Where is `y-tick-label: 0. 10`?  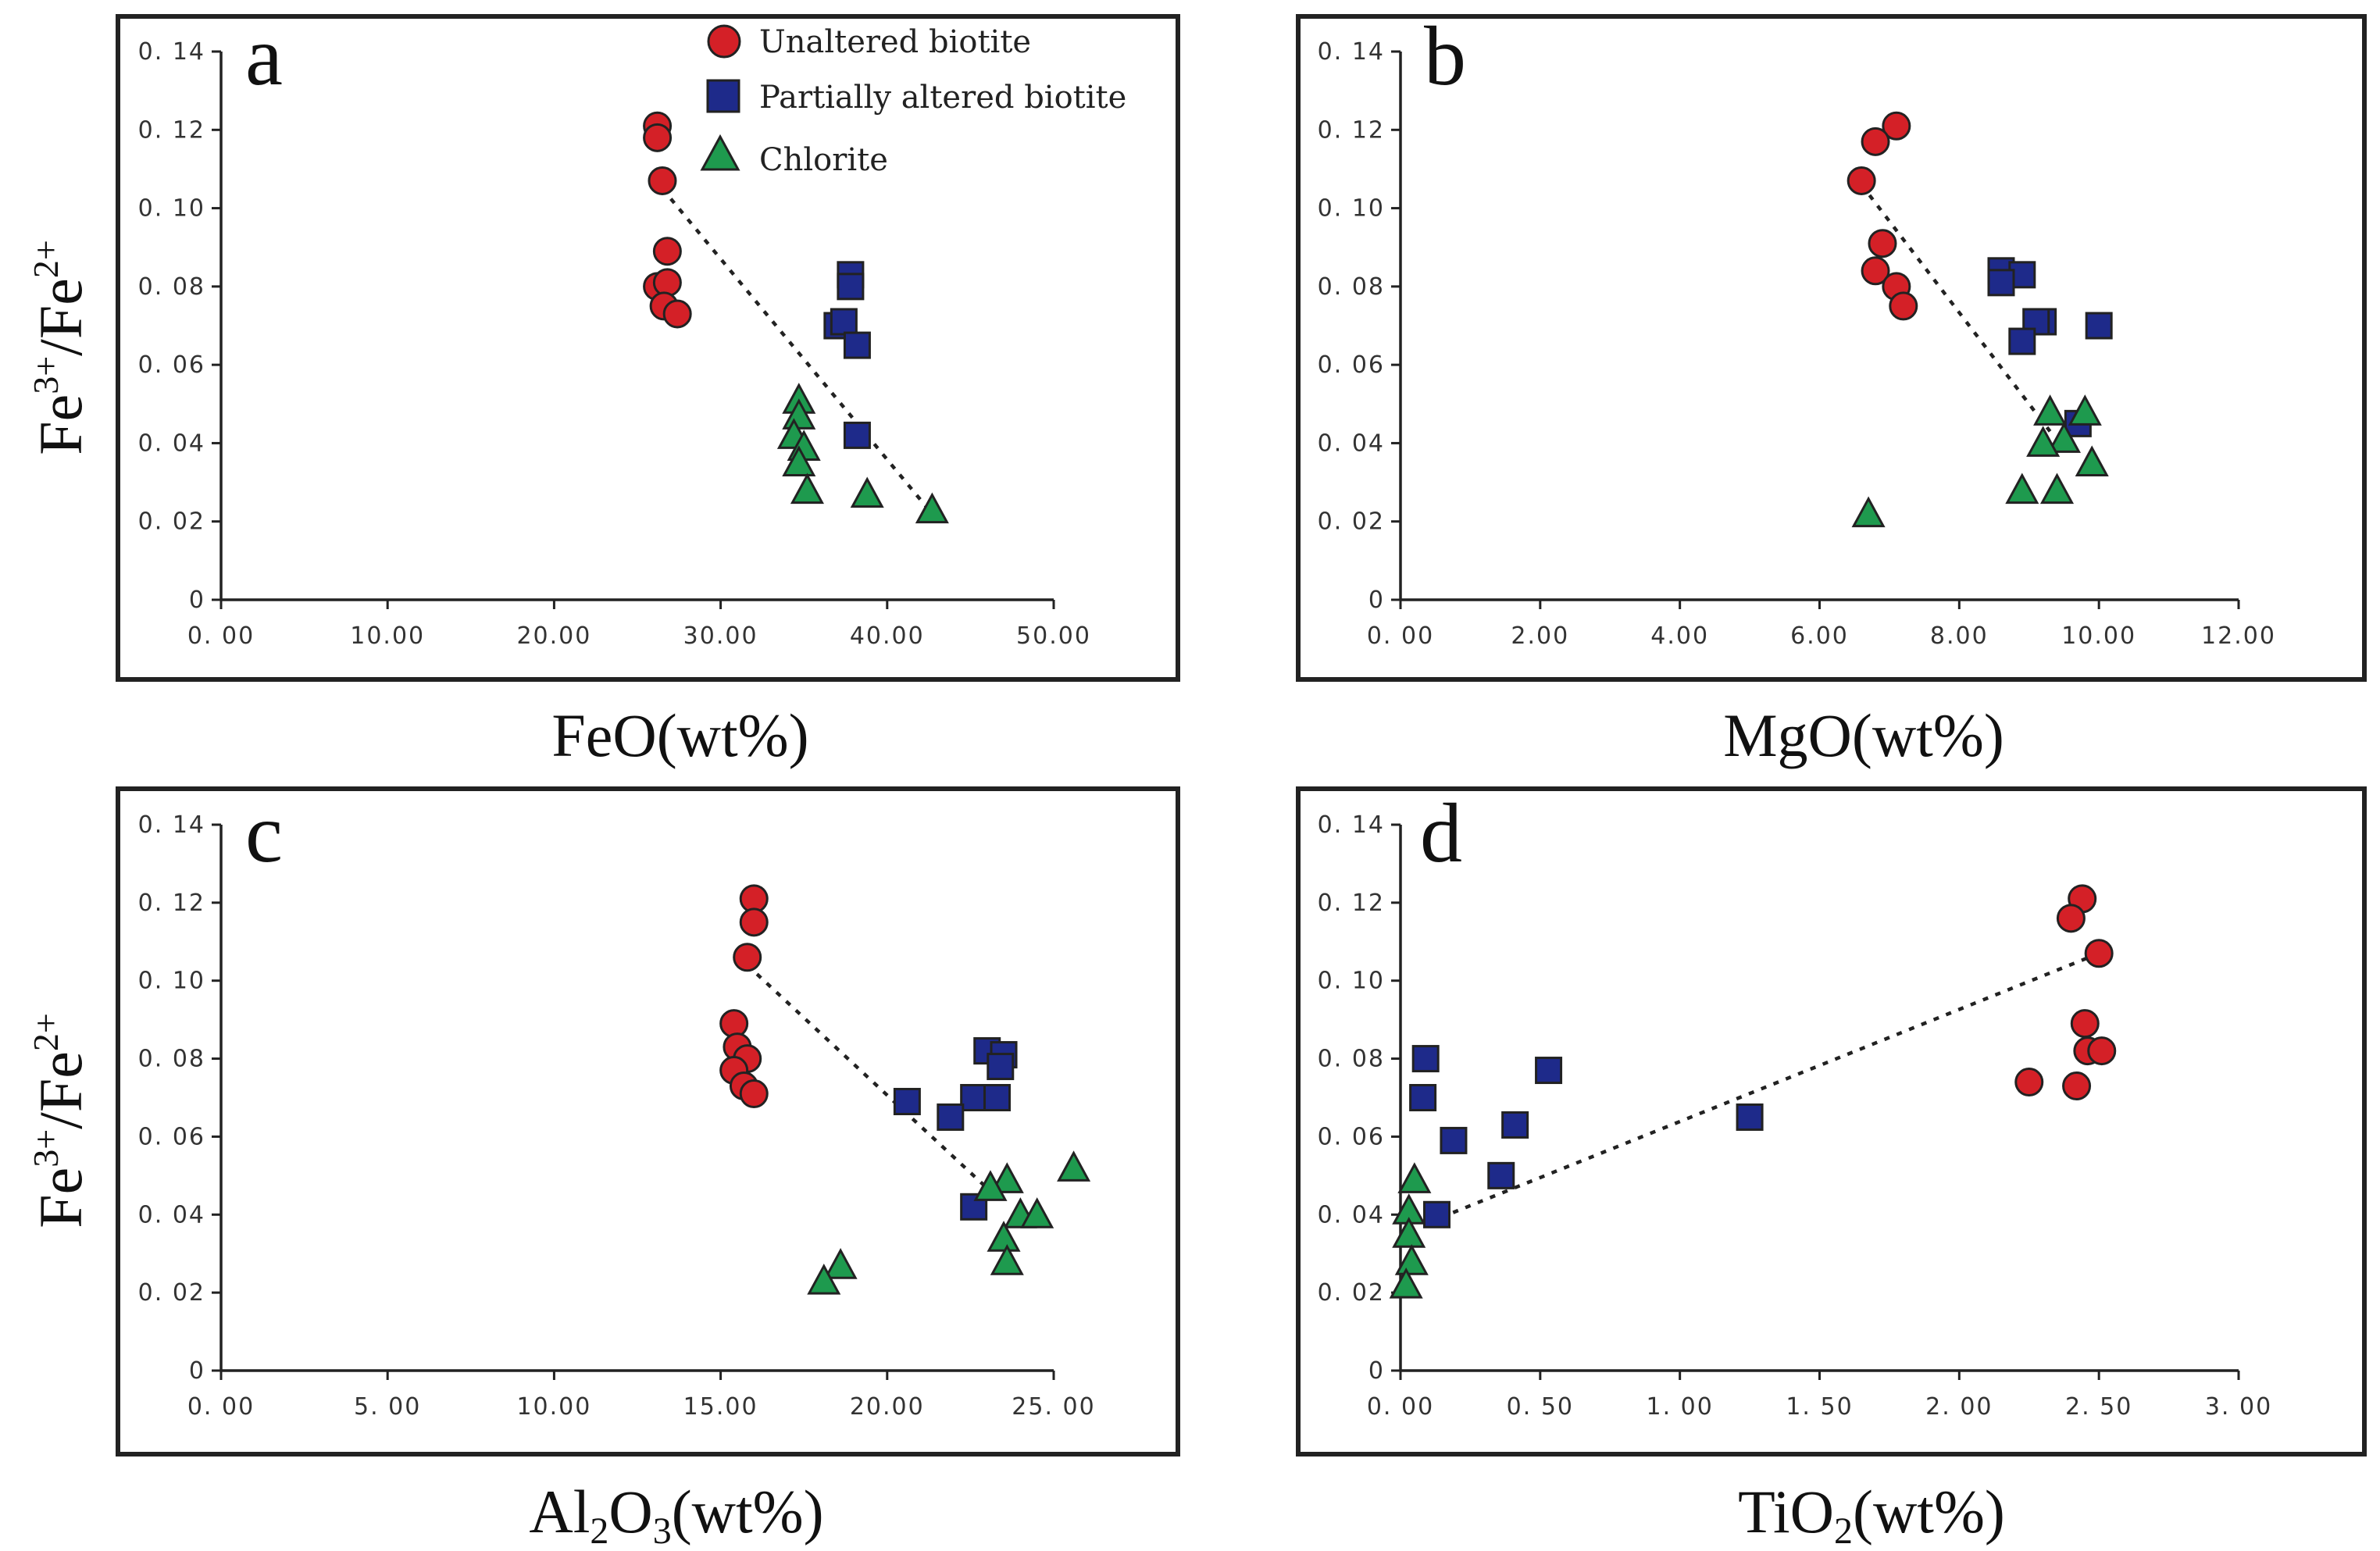 y-tick-label: 0. 10 is located at coordinates (1351, 209).